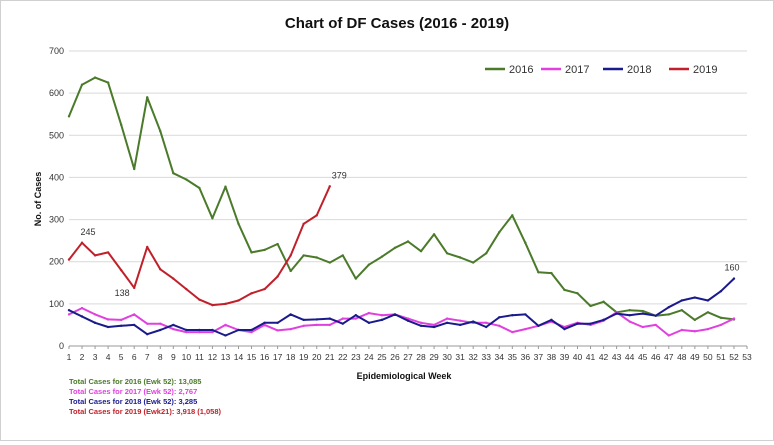 The height and width of the screenshot is (445, 774). Describe the element at coordinates (734, 318) in the screenshot. I see `point-2017-w52` at that location.